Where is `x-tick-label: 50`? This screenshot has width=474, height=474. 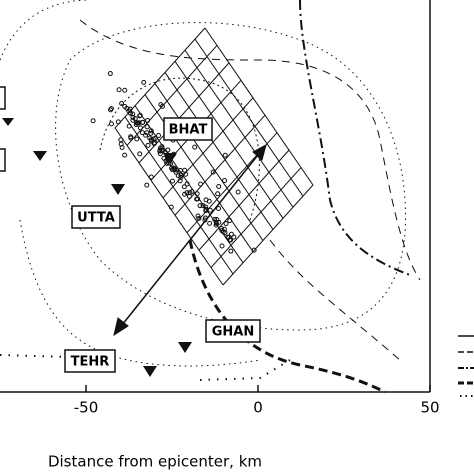
x-tick-label: 50 is located at coordinates (429, 408).